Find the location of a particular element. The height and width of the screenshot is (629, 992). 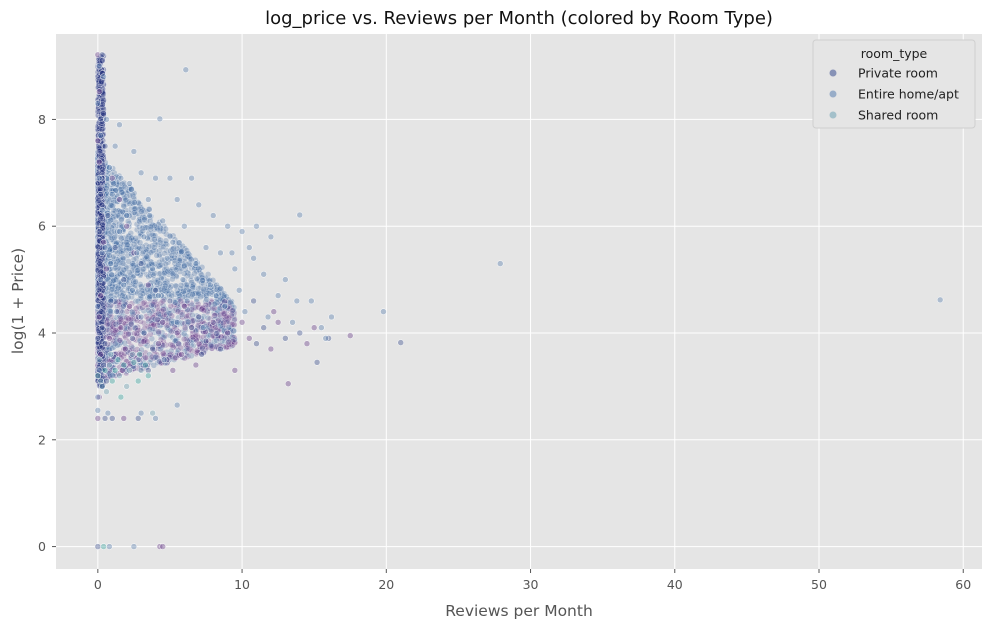

y-axis-label: log(1 + Price) is located at coordinates (18, 301).